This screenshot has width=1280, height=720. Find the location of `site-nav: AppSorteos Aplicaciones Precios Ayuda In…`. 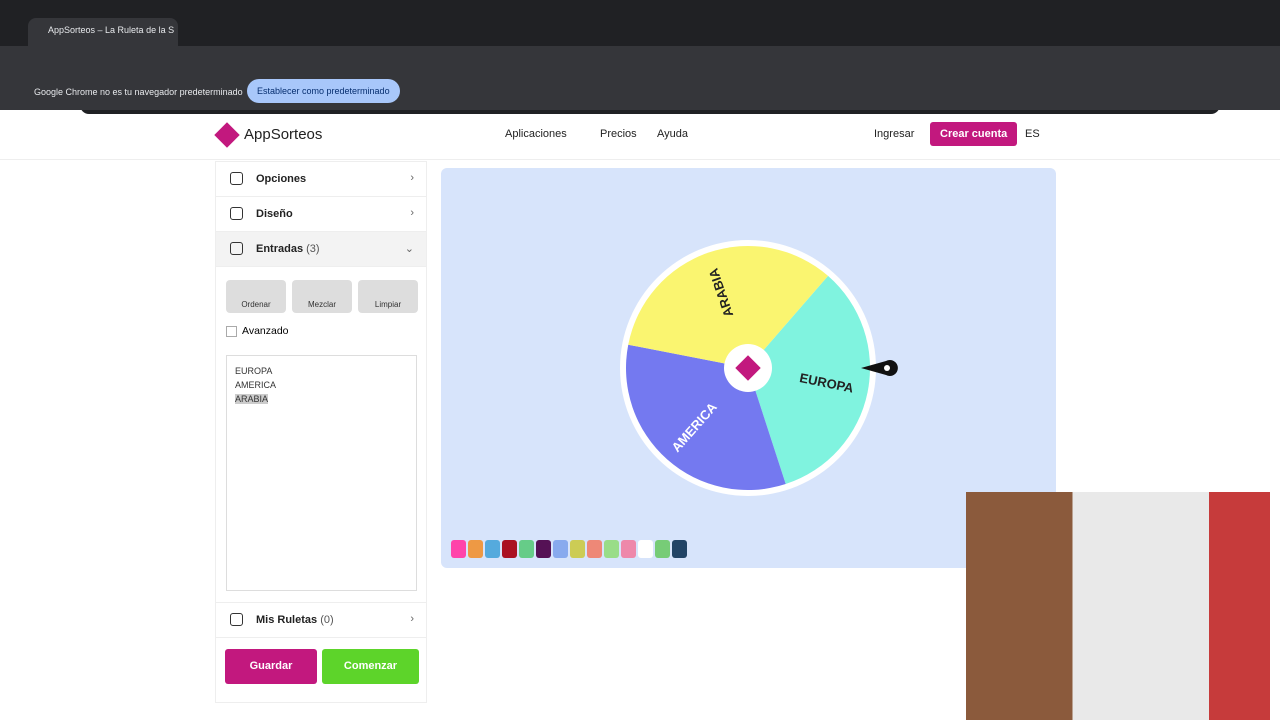

site-nav: AppSorteos Aplicaciones Precios Ayuda In… is located at coordinates (640, 135).